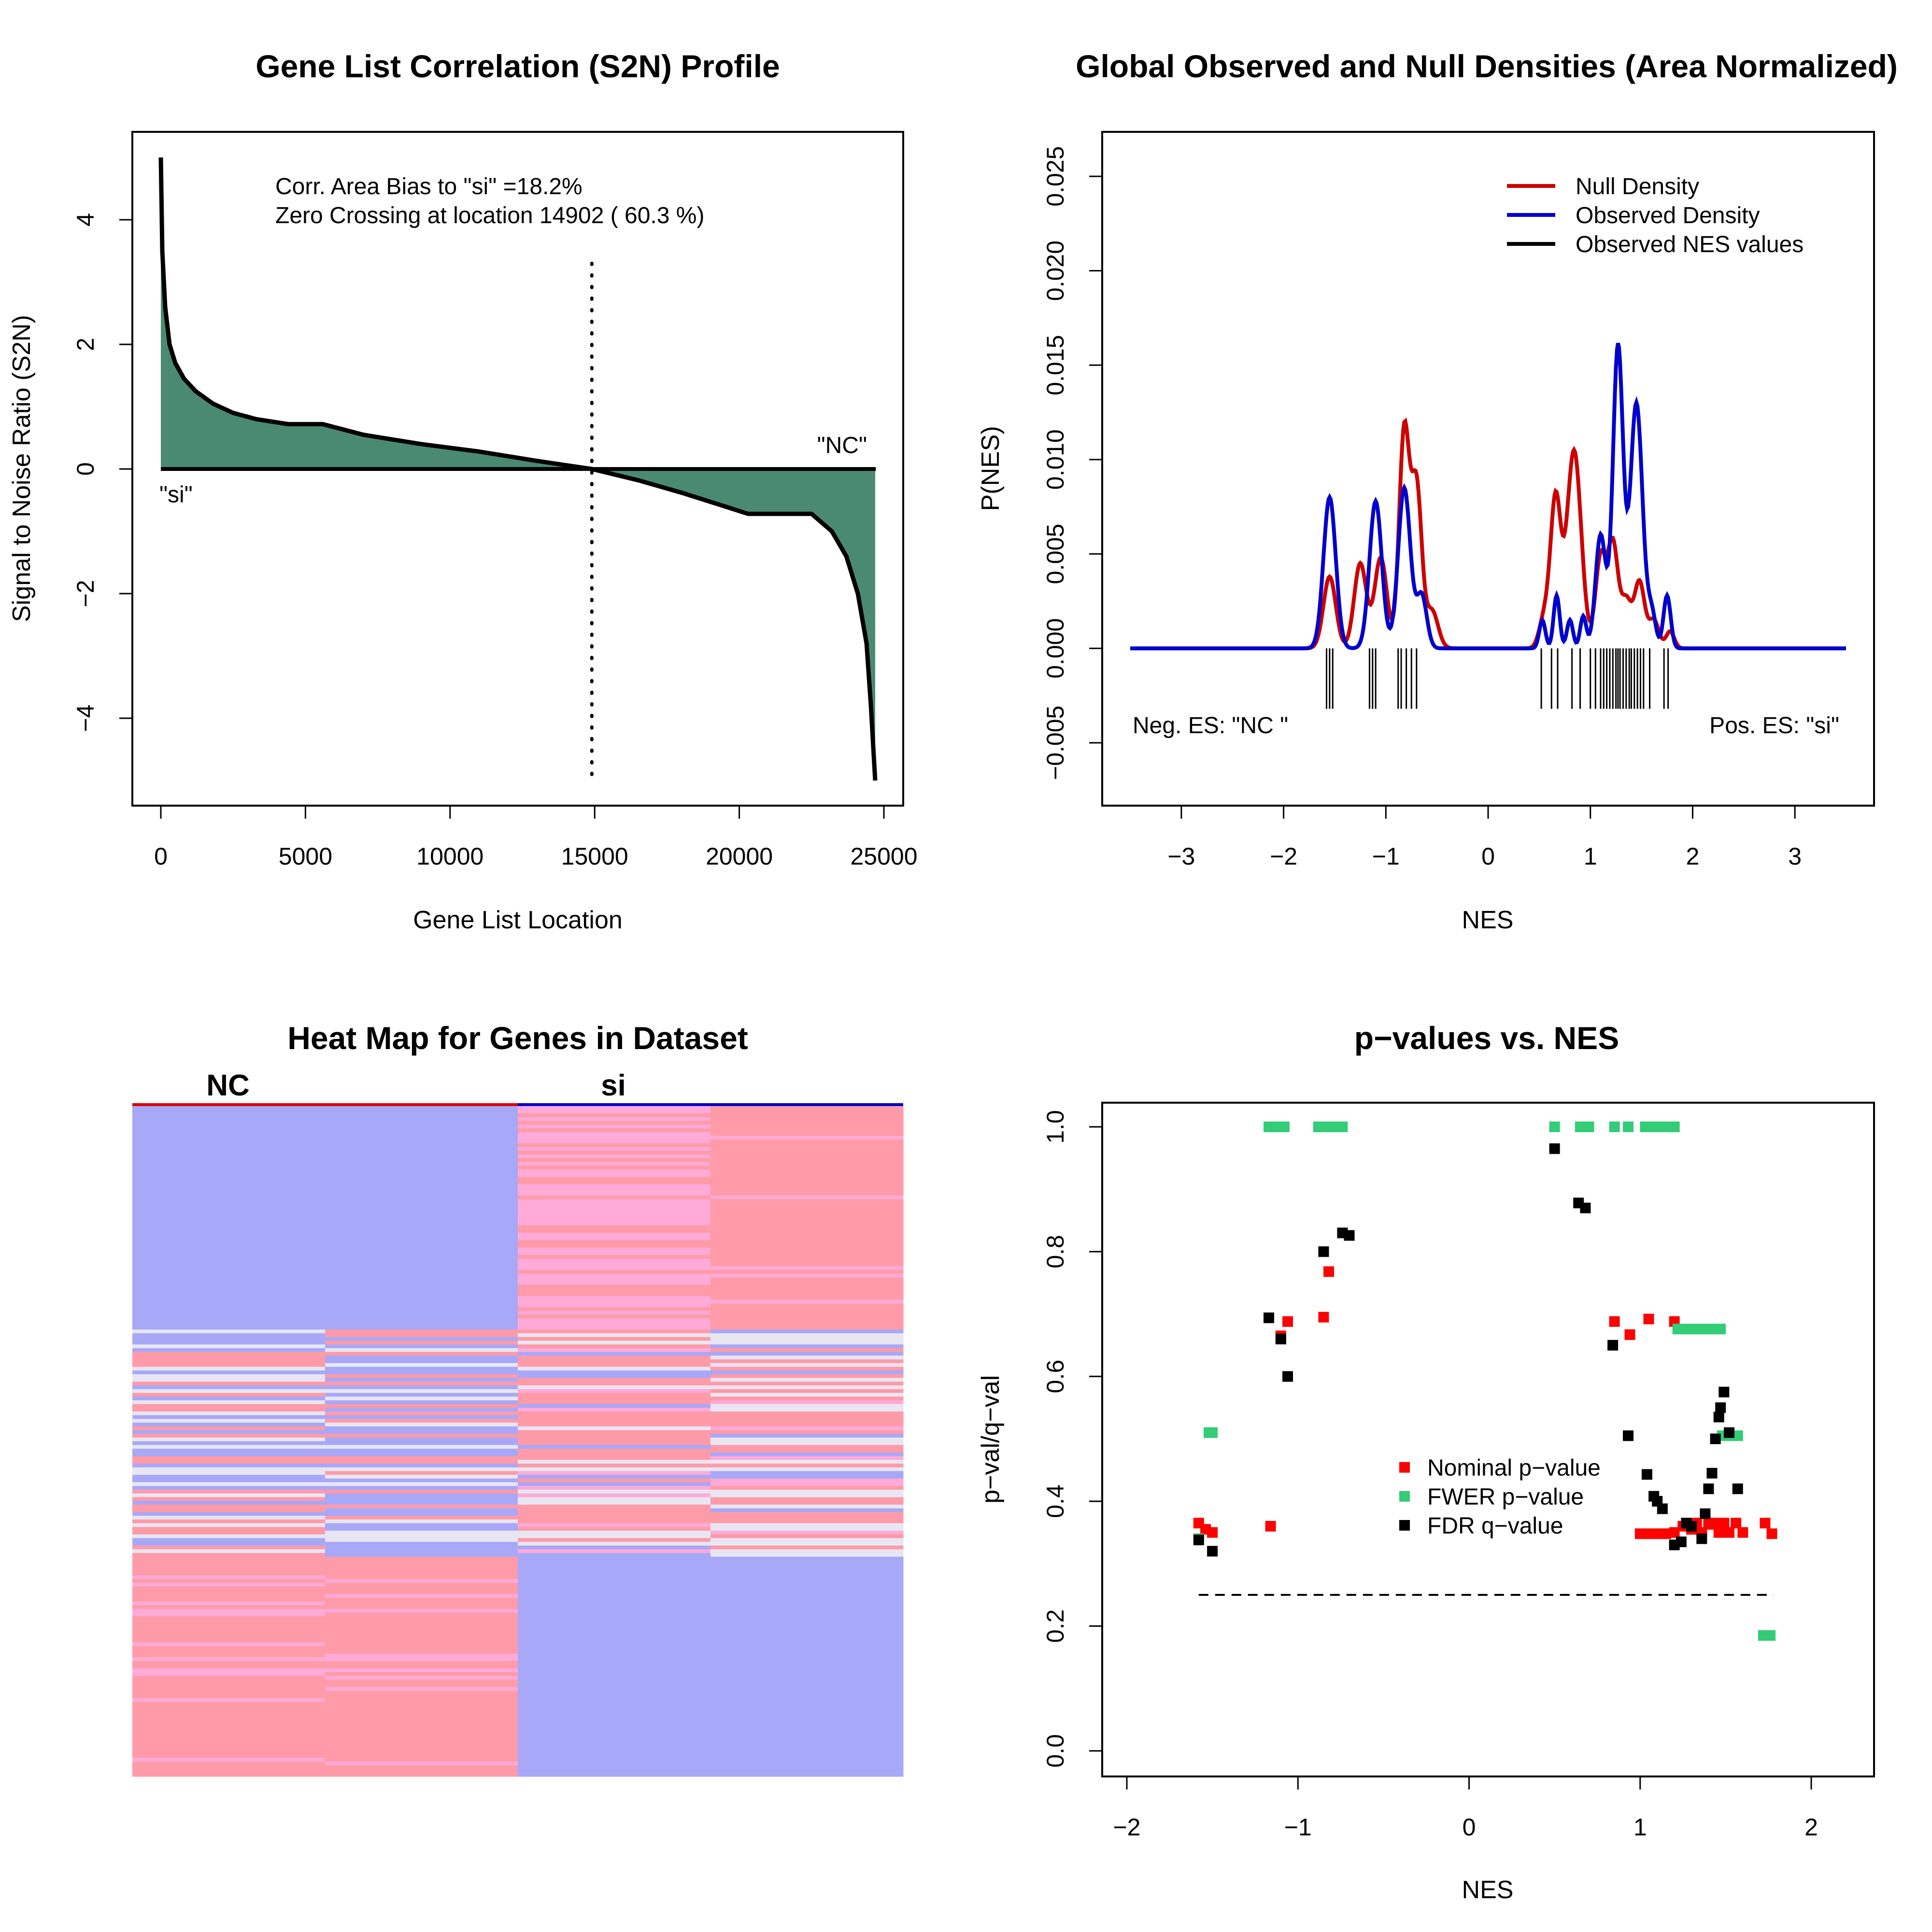 This screenshot has width=1932, height=1932. I want to click on s2n-x-tick-label: 20000, so click(739, 856).